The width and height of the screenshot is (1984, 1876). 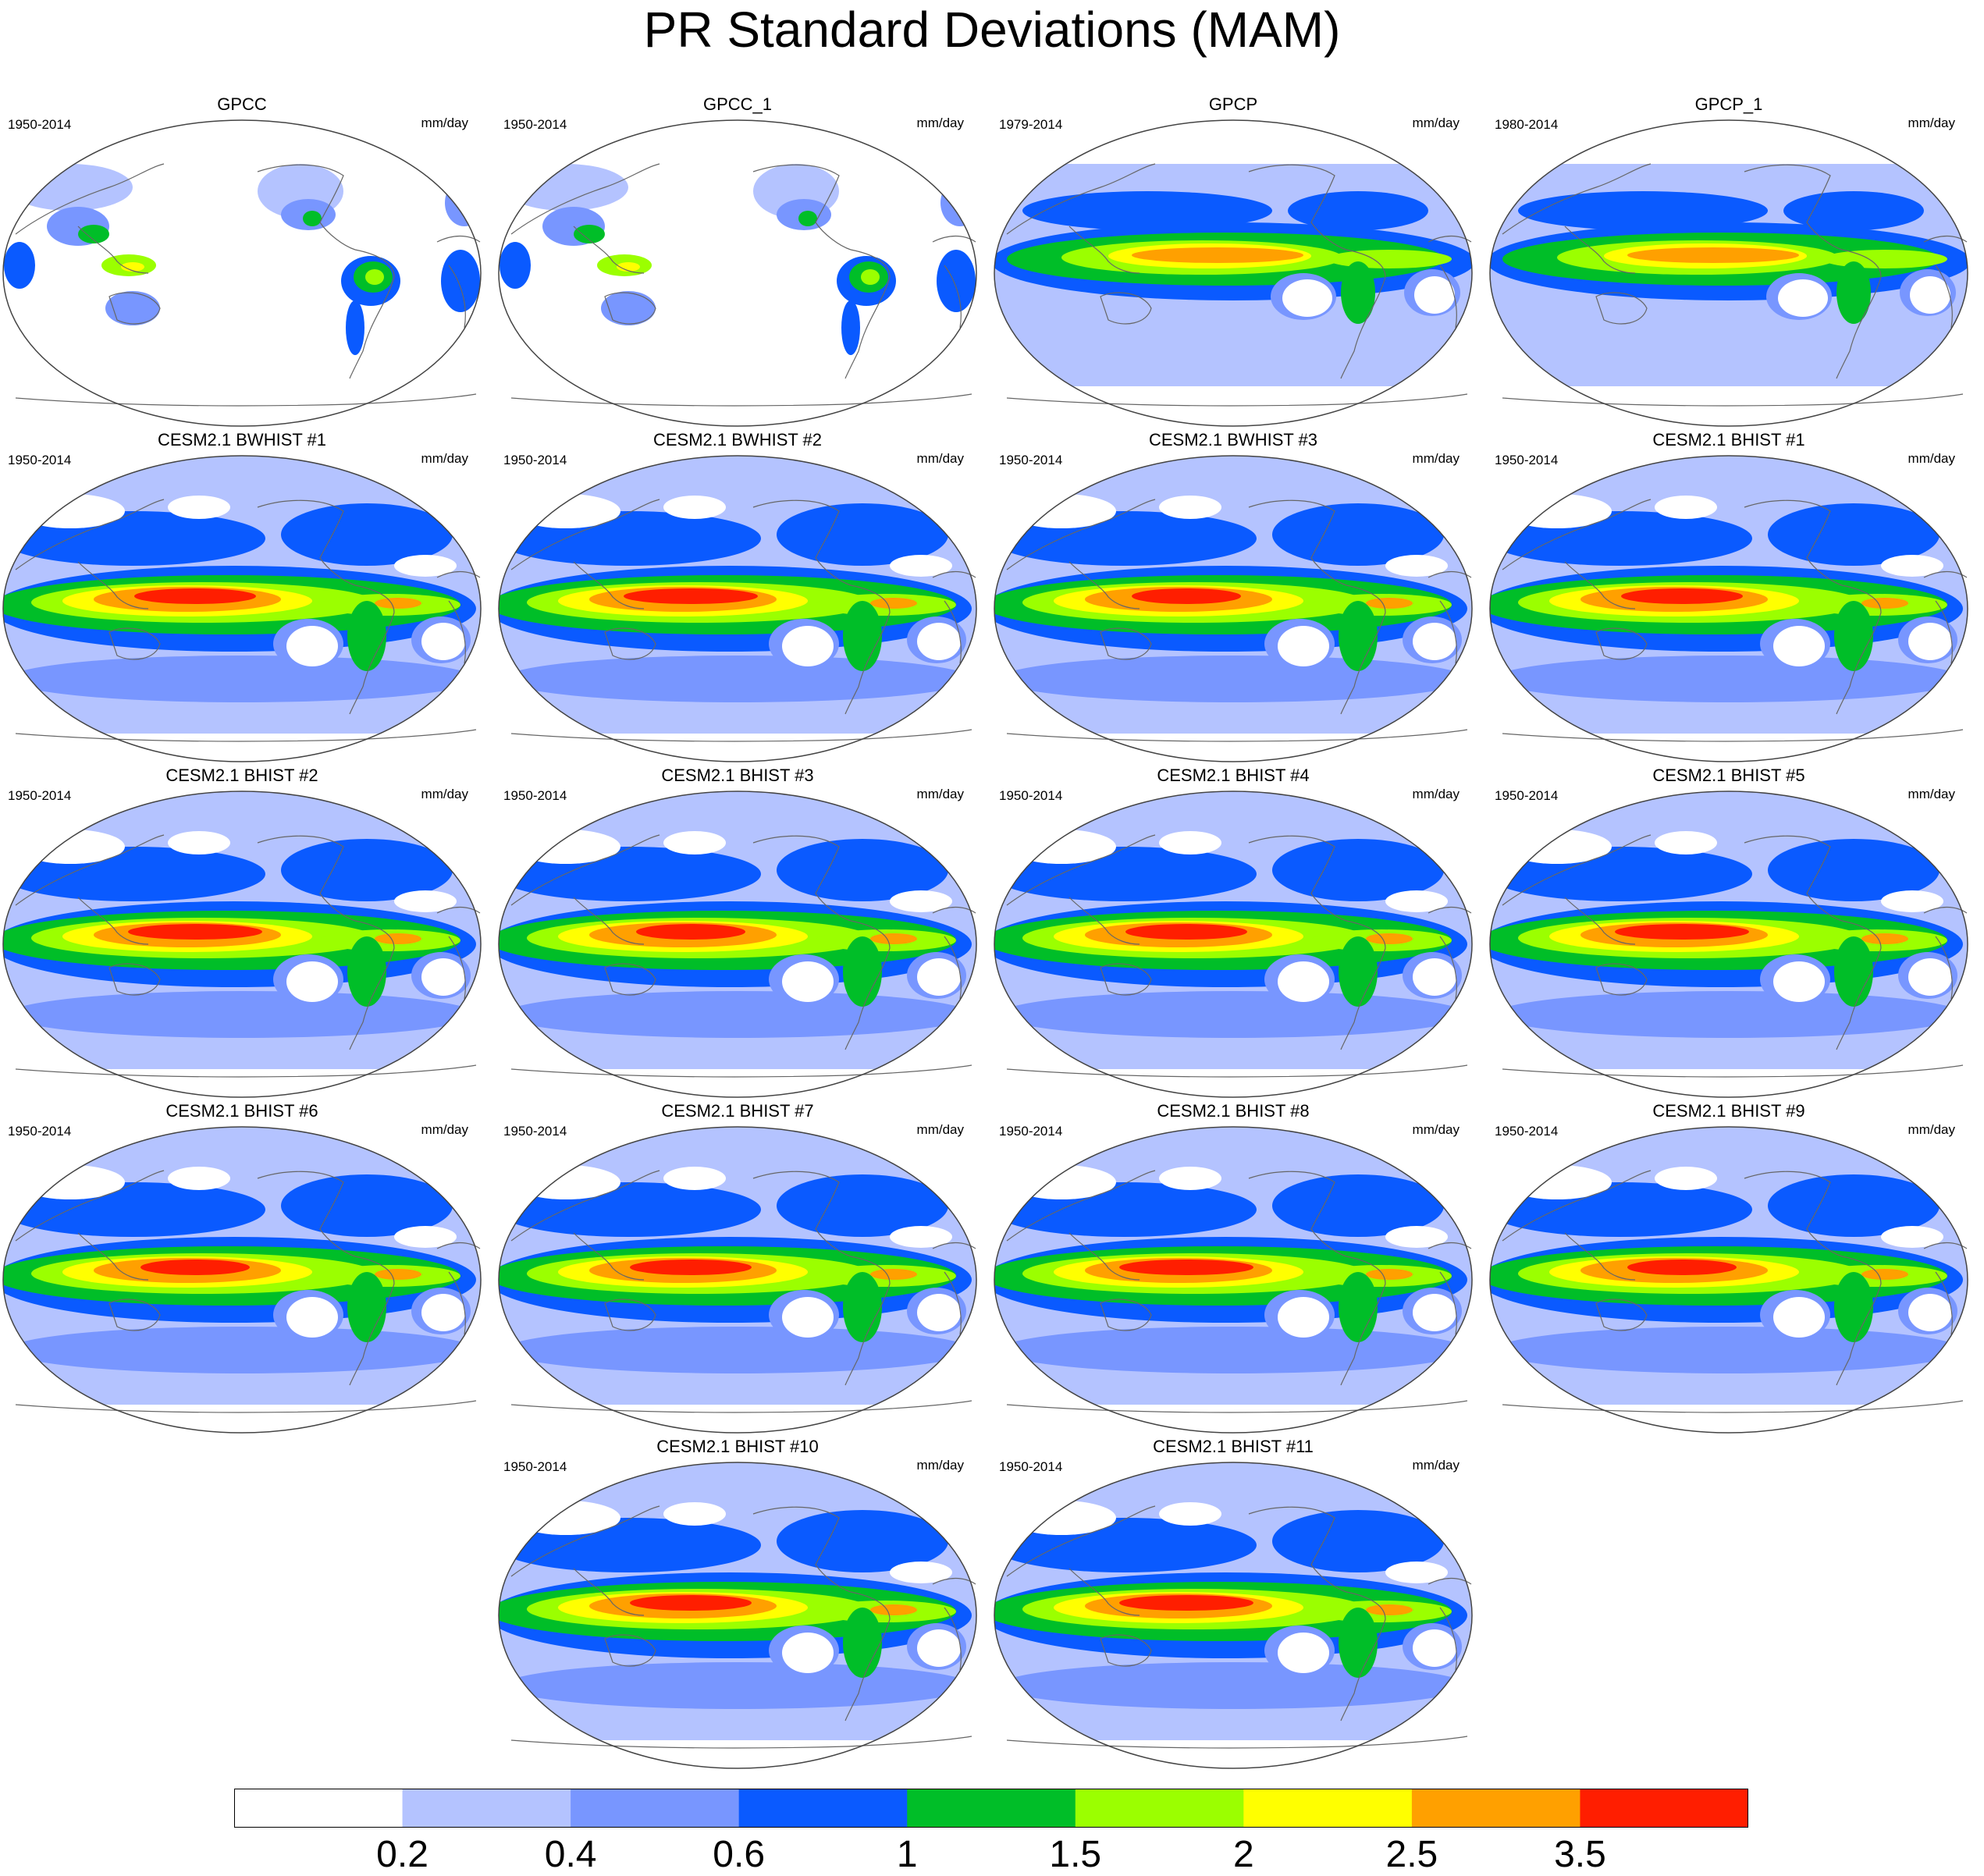 I want to click on map-panel: CESM2.1 BHIST #1 1950-2014 mm/day, so click(x=1729, y=597).